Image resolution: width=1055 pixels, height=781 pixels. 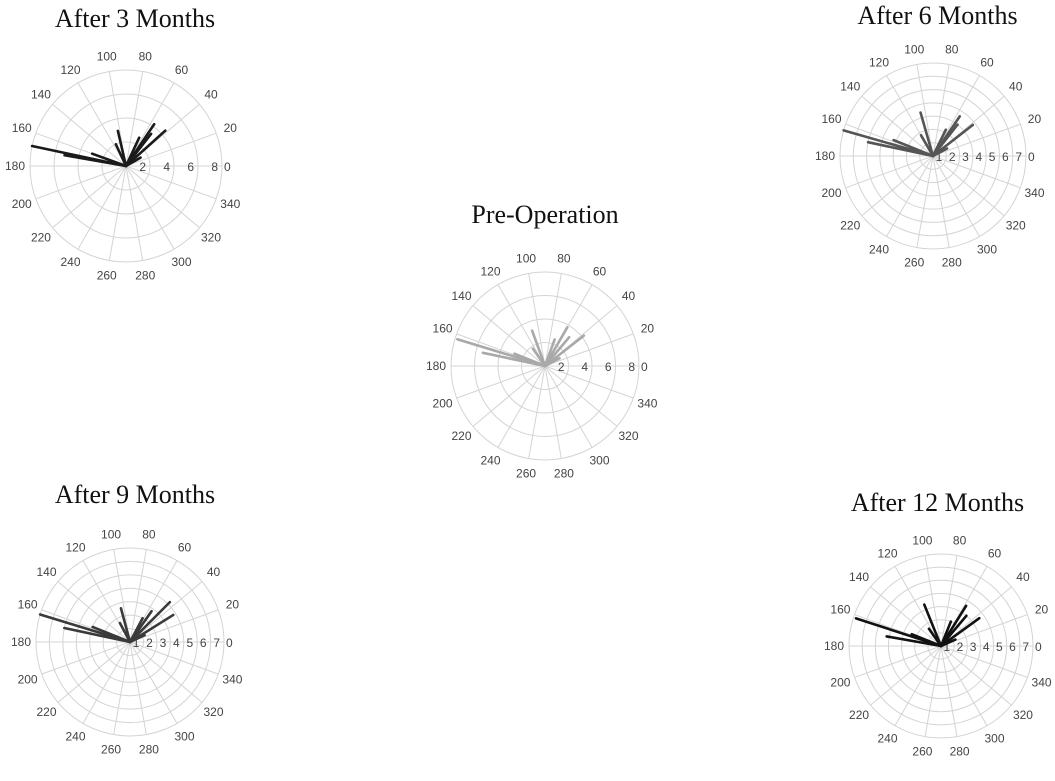 I want to click on angle-label: 240, so click(x=70, y=262).